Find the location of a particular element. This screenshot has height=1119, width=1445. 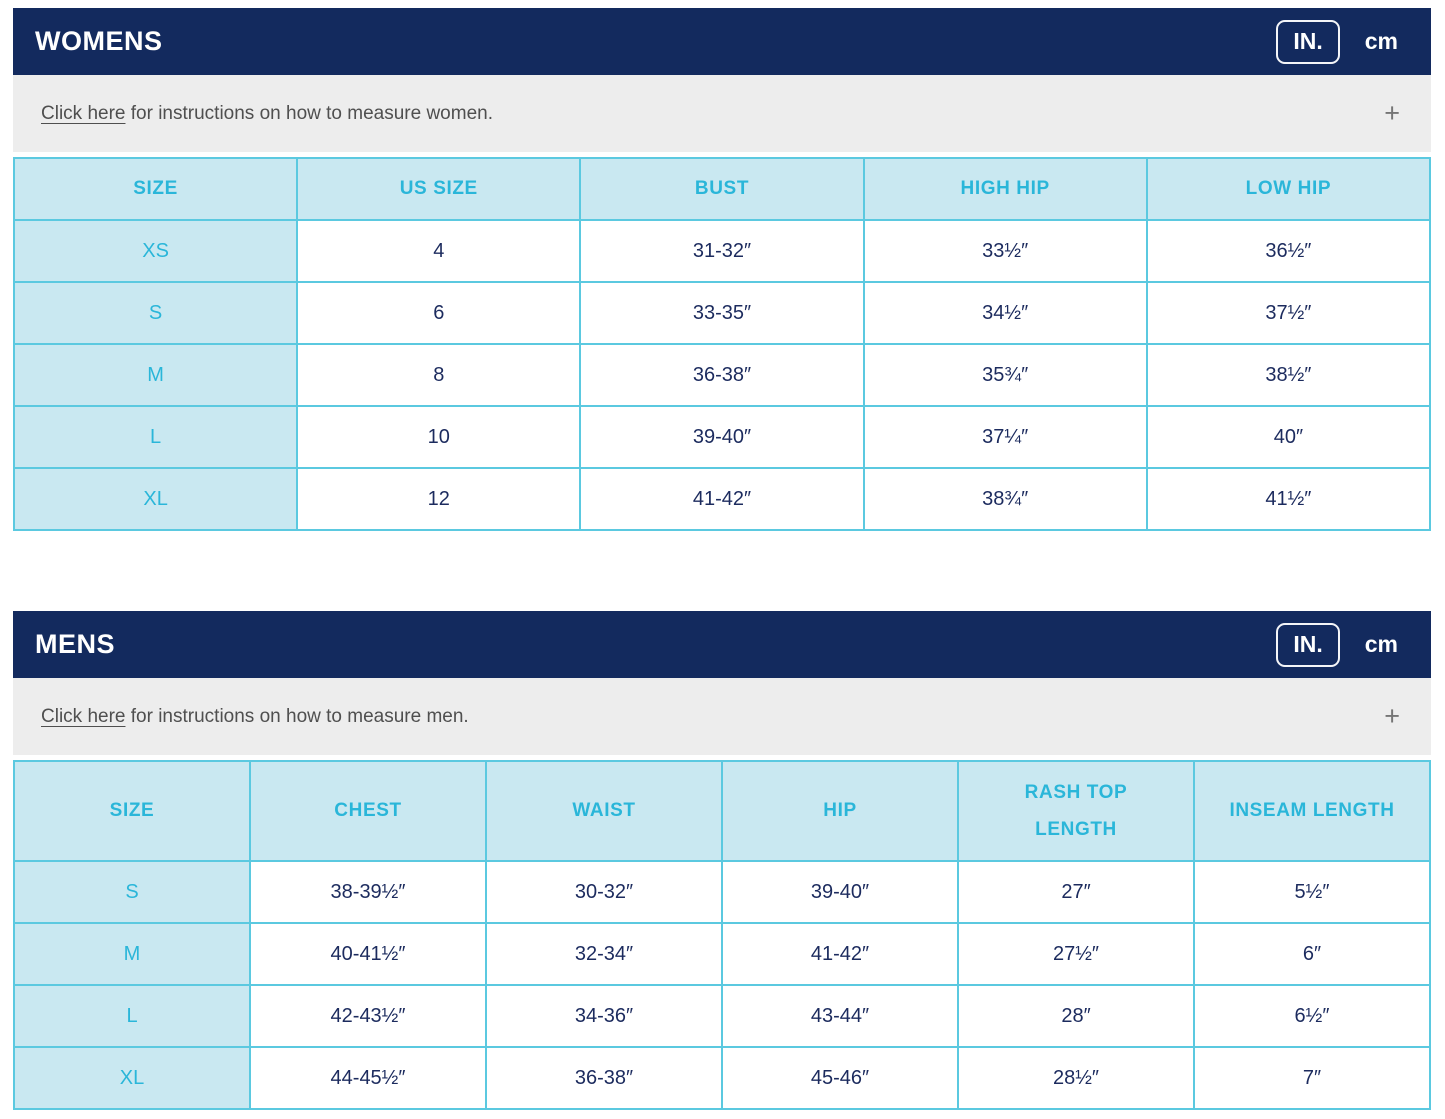

table-row: L 42-43½″ 34-36″ 43-44″ 28″ 6½″ is located at coordinates (722, 1016).